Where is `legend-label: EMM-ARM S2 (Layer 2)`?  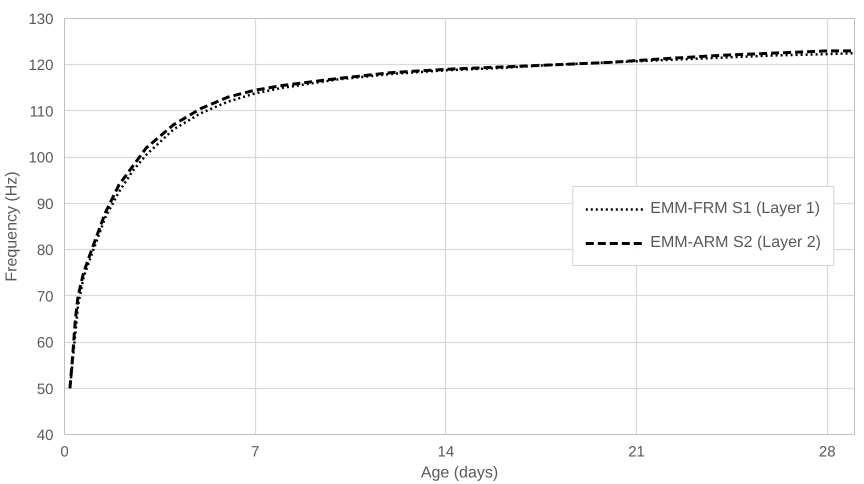 legend-label: EMM-ARM S2 (Layer 2) is located at coordinates (735, 243).